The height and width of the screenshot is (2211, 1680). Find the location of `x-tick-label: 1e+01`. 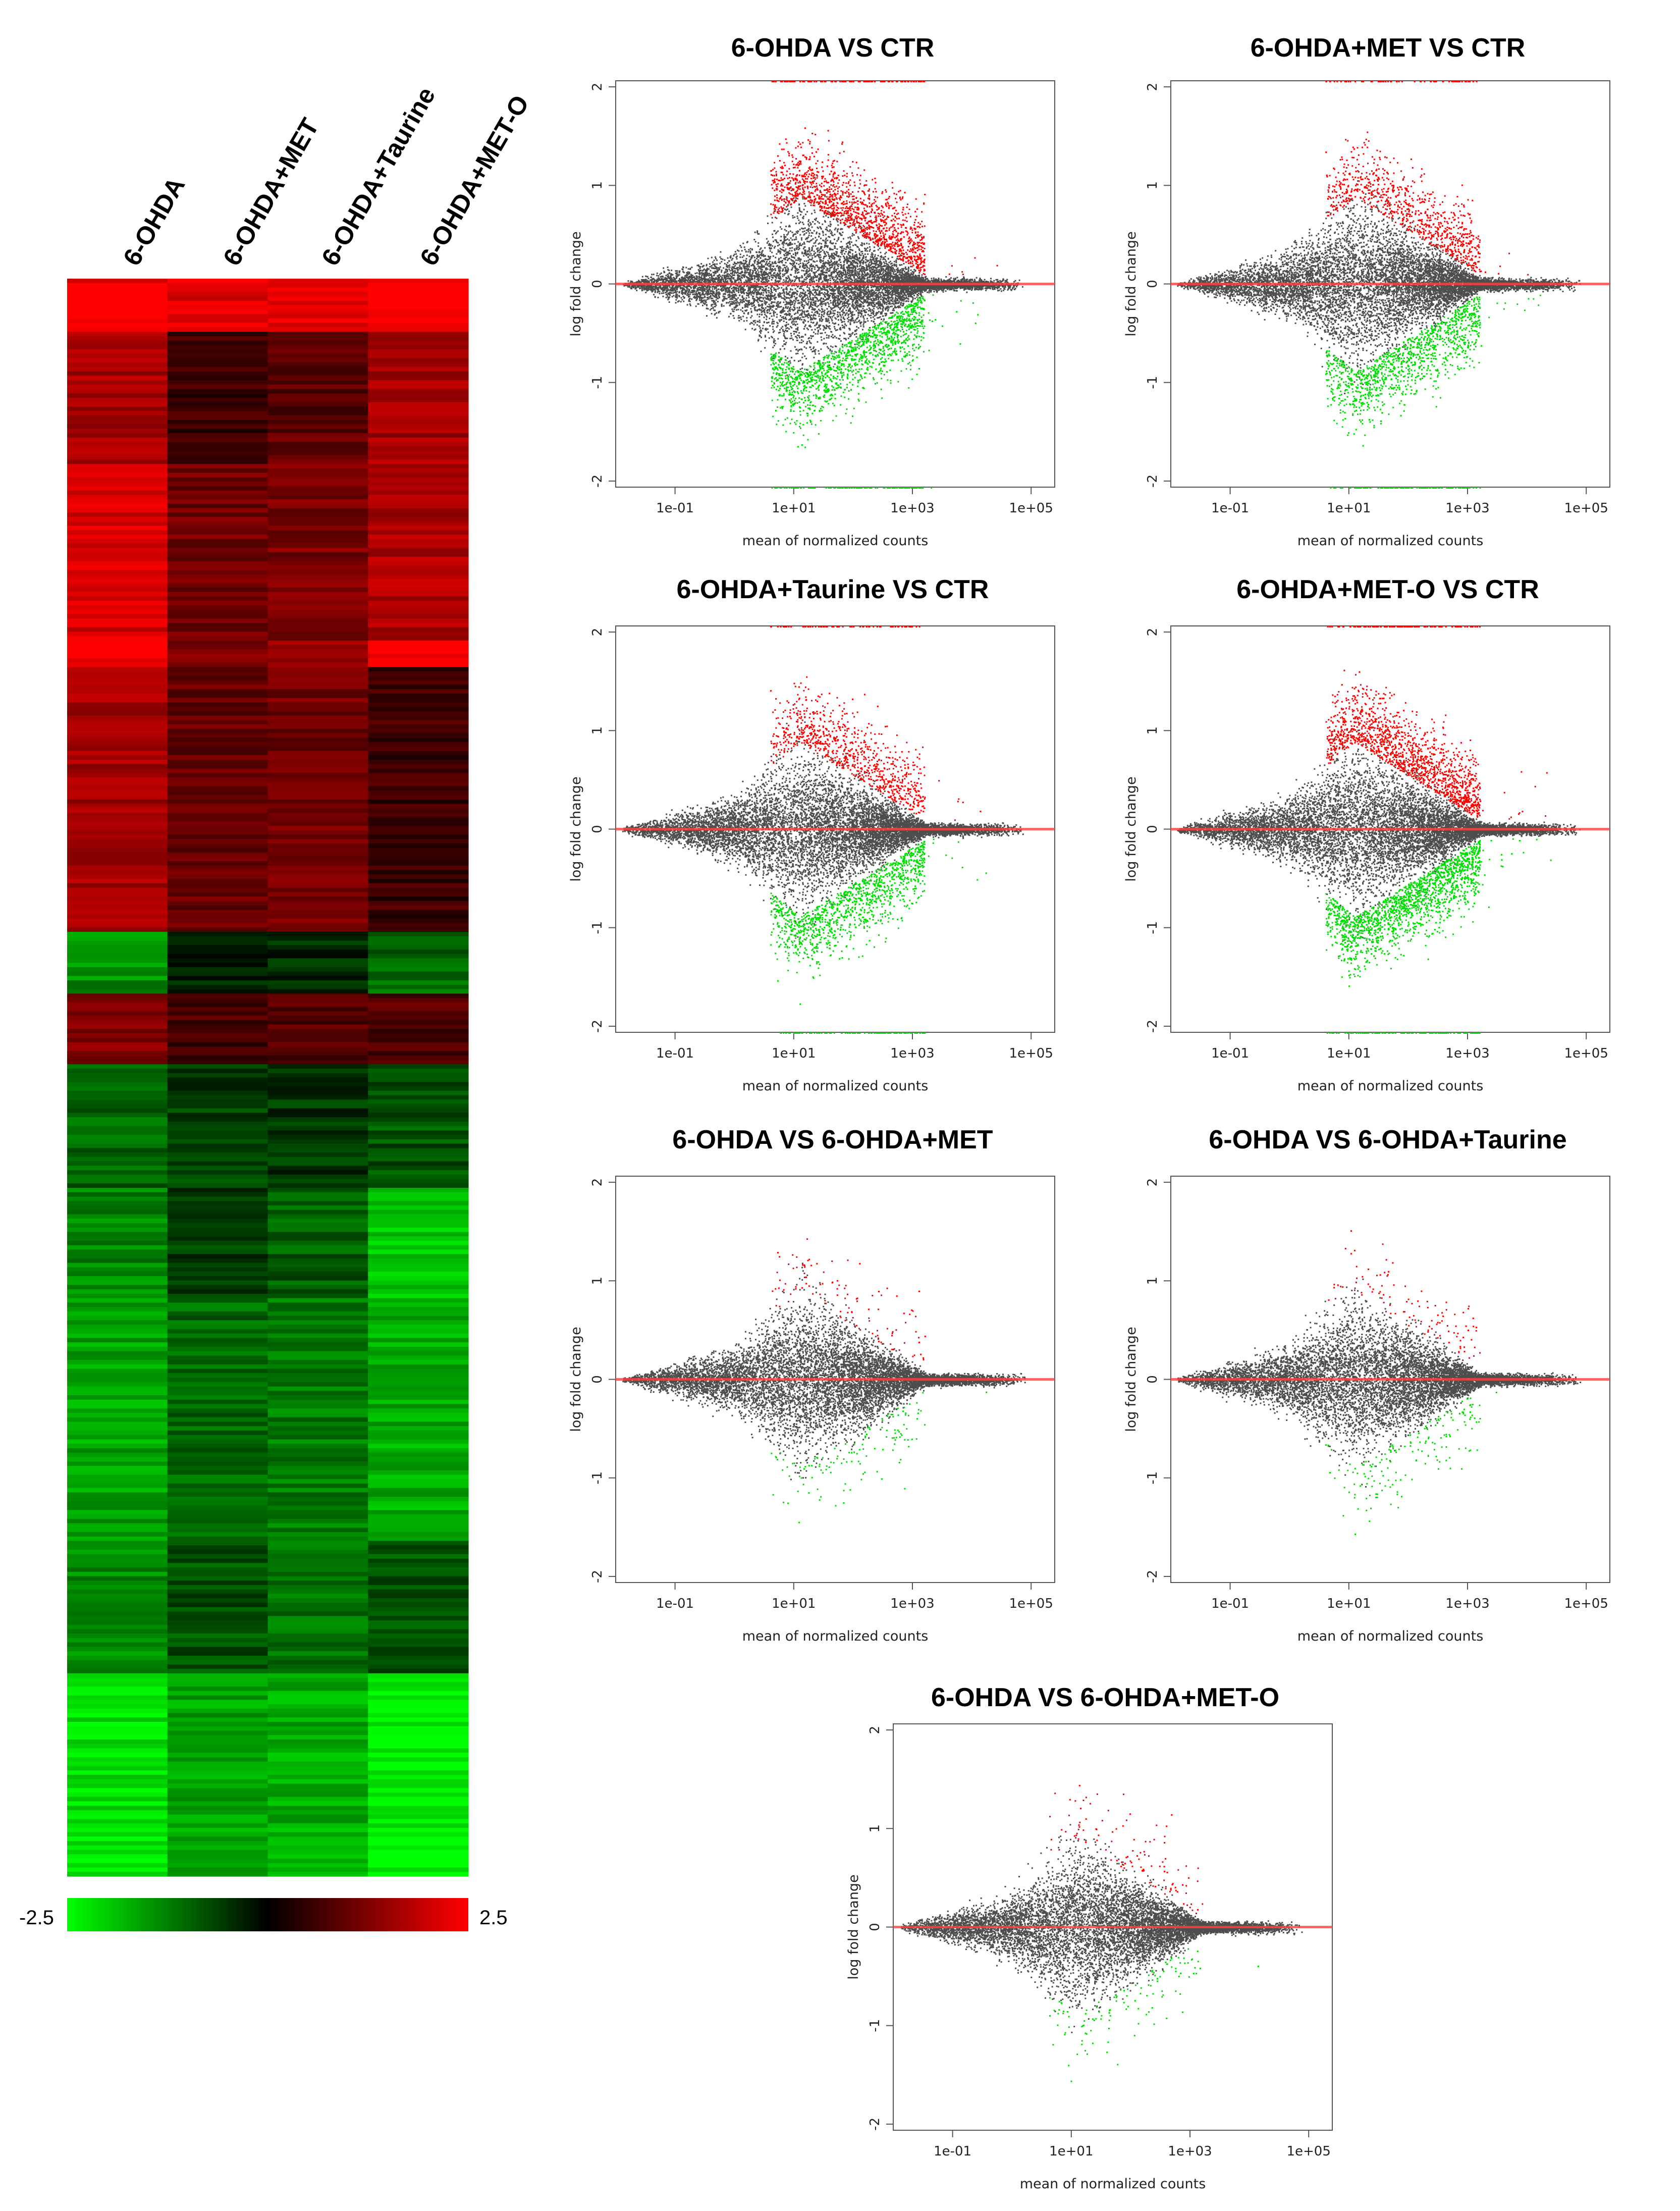

x-tick-label: 1e+01 is located at coordinates (794, 1053).